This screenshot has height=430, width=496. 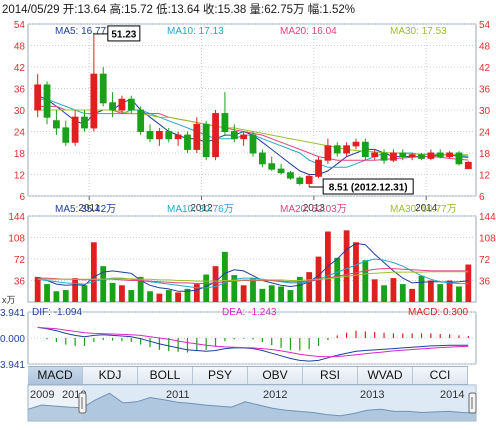 I want to click on high-value: 15.72, so click(x=138, y=10).